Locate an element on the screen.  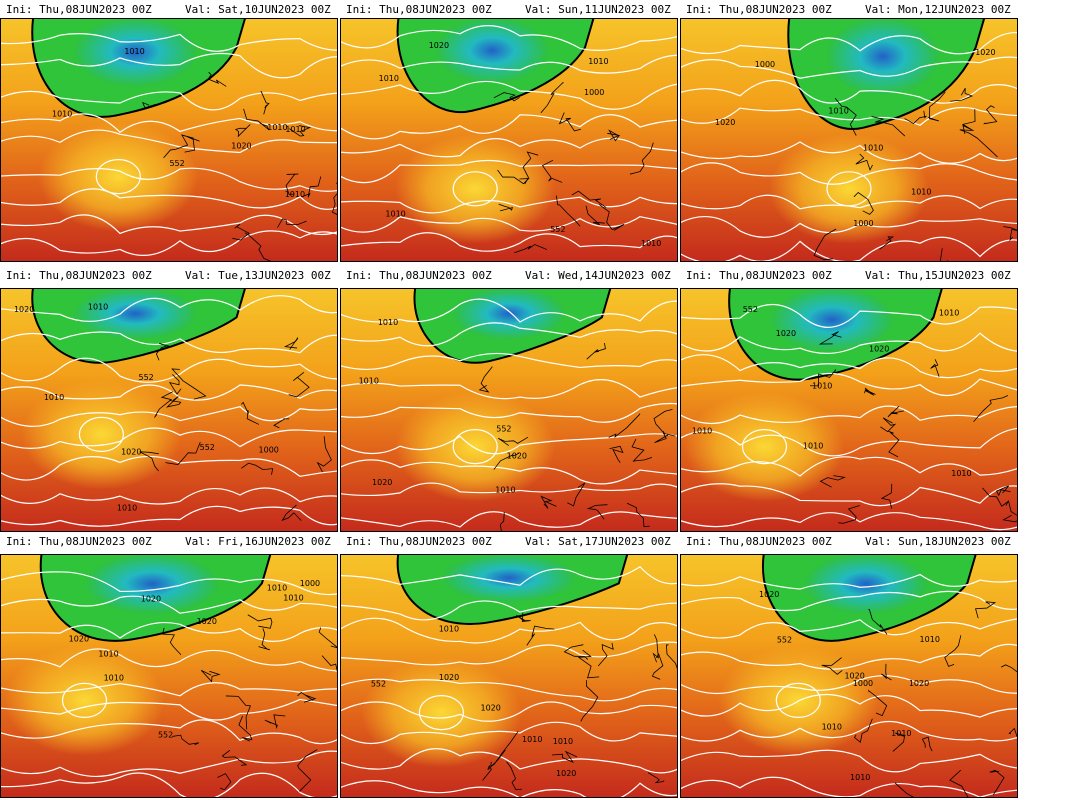
valid-time: Val: Thu,15JUN2023 00Z is located at coordinates (938, 275).